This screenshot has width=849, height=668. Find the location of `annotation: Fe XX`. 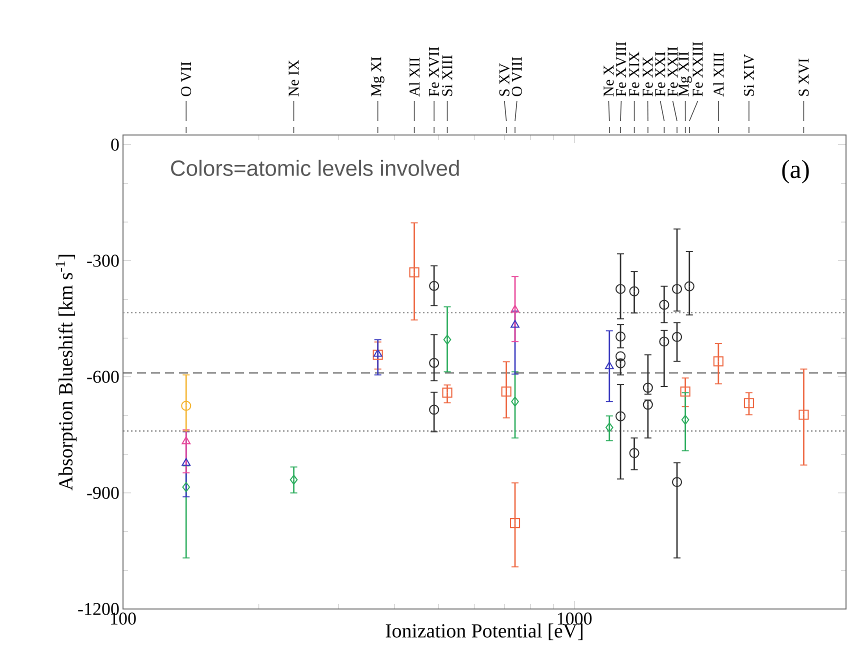

annotation: Fe XX is located at coordinates (647, 76).